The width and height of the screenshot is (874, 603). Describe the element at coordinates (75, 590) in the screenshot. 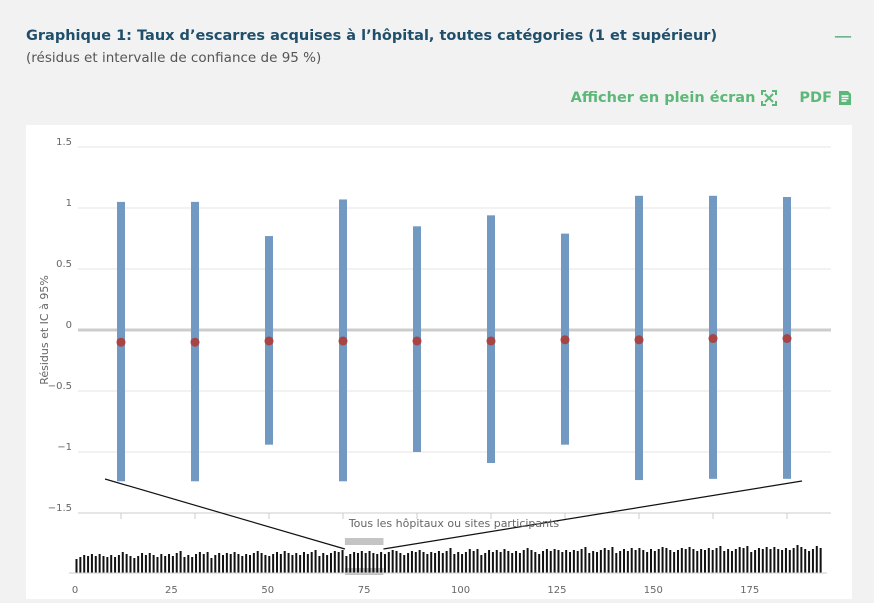

I see `navigator-tick-label: 0` at that location.